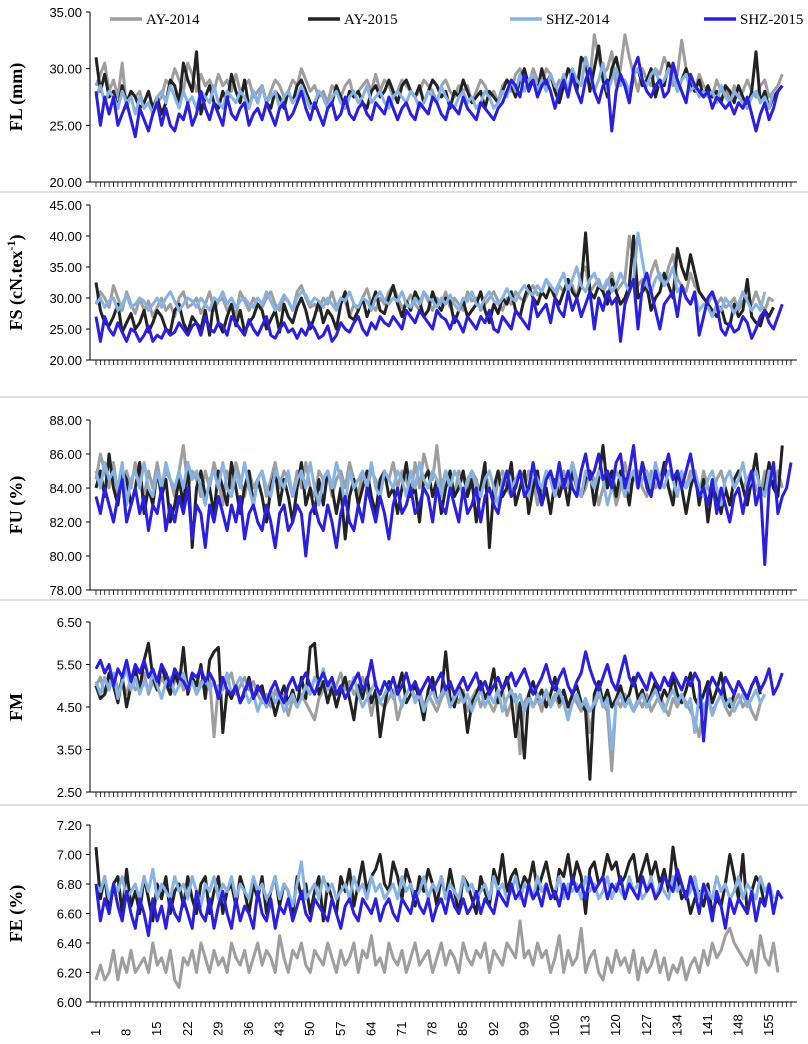 The height and width of the screenshot is (1044, 808). Describe the element at coordinates (126, 1032) in the screenshot. I see `x-tick-label: 8` at that location.